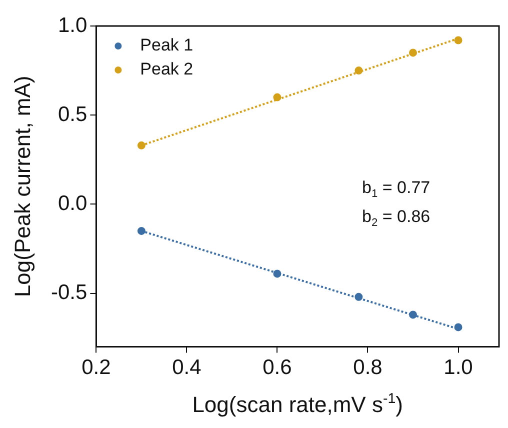 The height and width of the screenshot is (428, 508). Describe the element at coordinates (367, 368) in the screenshot. I see `x-tick-label: 0.8` at that location.